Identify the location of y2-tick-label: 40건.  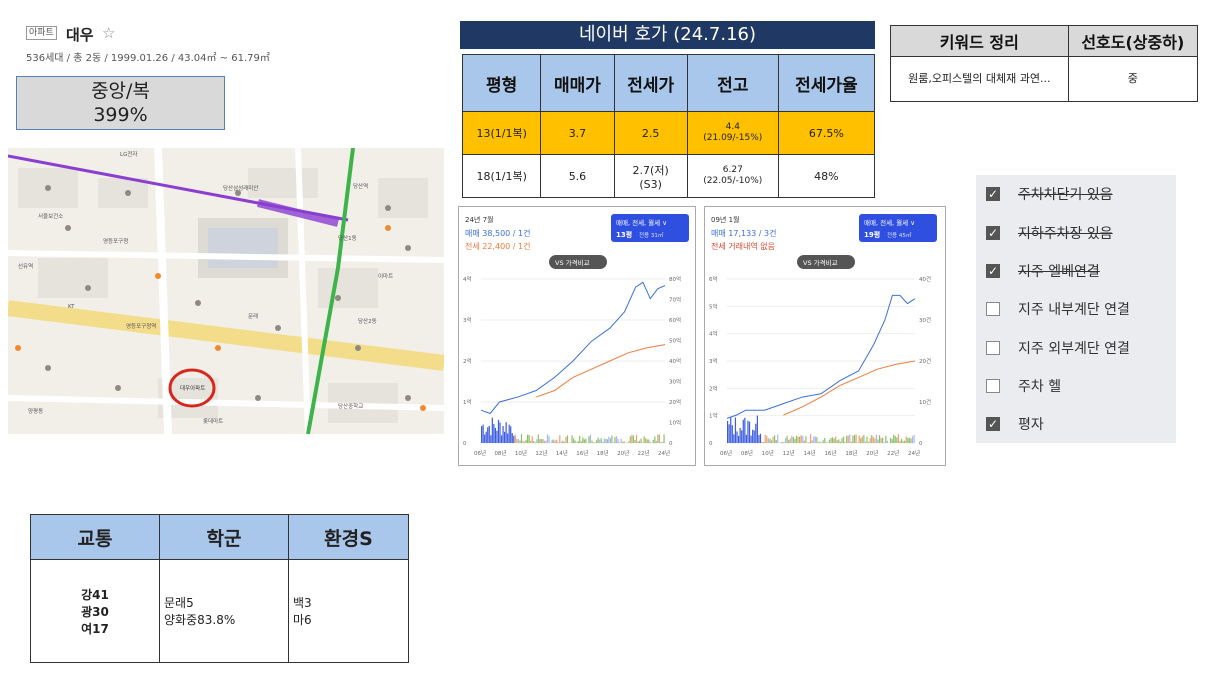
(925, 279).